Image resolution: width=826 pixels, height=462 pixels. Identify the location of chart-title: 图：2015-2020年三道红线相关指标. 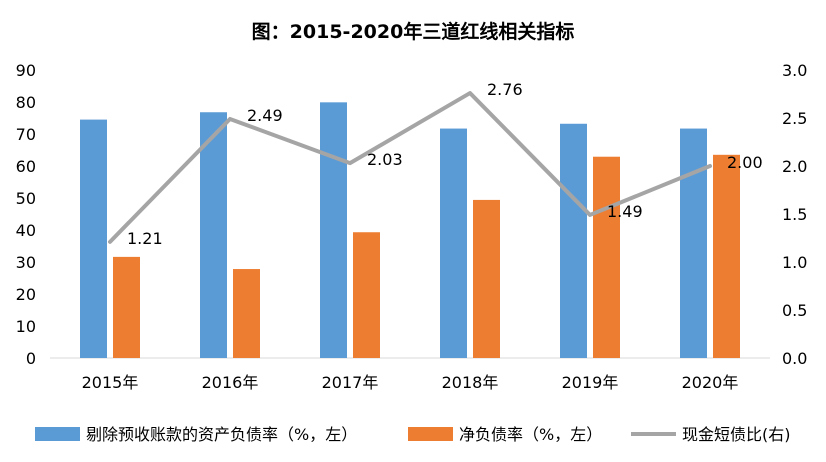
(413, 31).